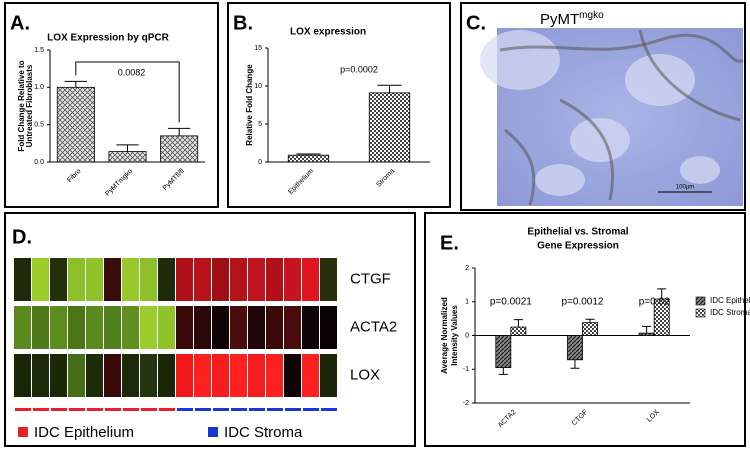  I want to click on legend-label: IDC Epithelium, so click(84, 432).